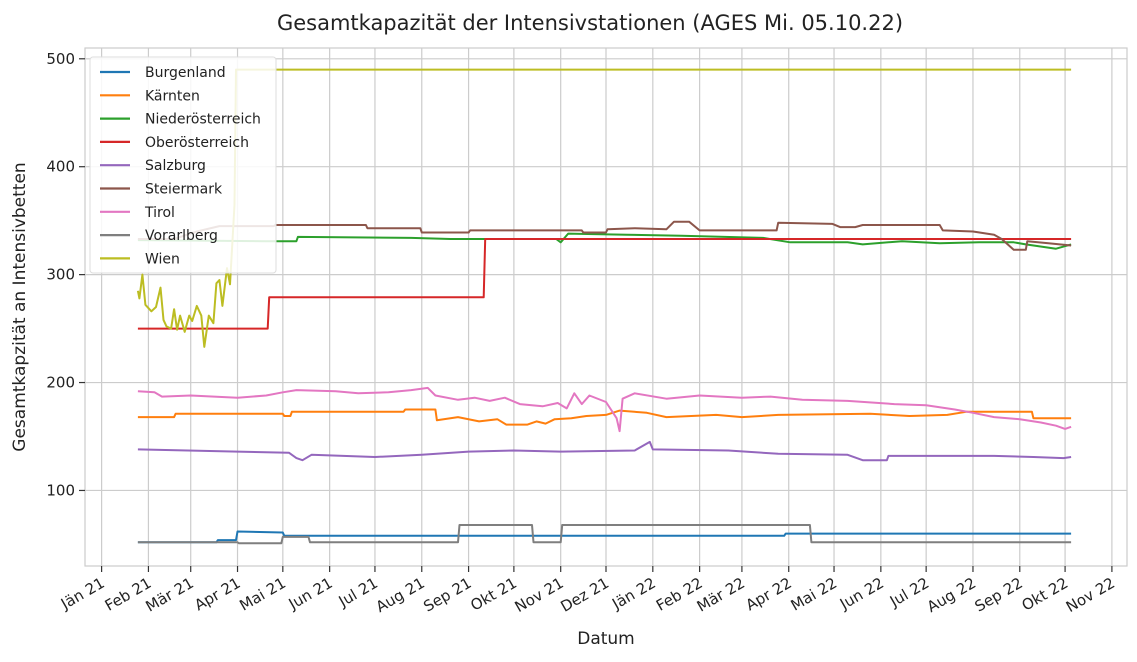 Image resolution: width=1137 pixels, height=662 pixels. Describe the element at coordinates (721, 595) in the screenshot. I see `x-tick-label: Mär 22` at that location.